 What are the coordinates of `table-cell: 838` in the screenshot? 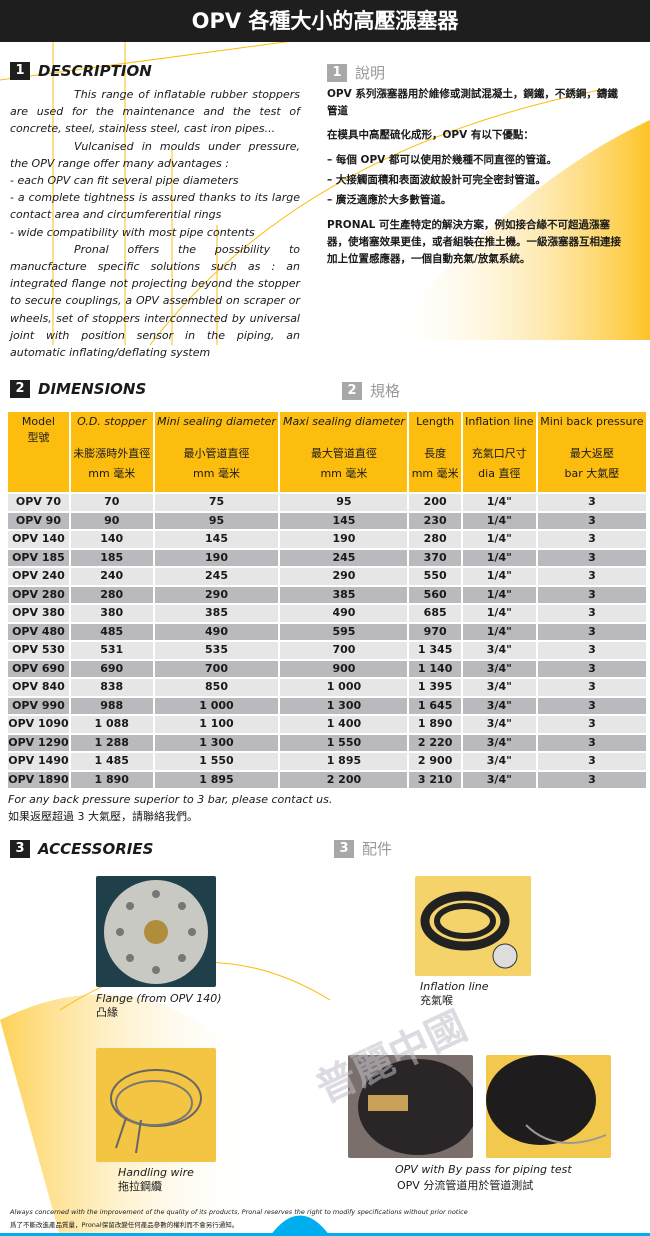 It's located at (111, 687).